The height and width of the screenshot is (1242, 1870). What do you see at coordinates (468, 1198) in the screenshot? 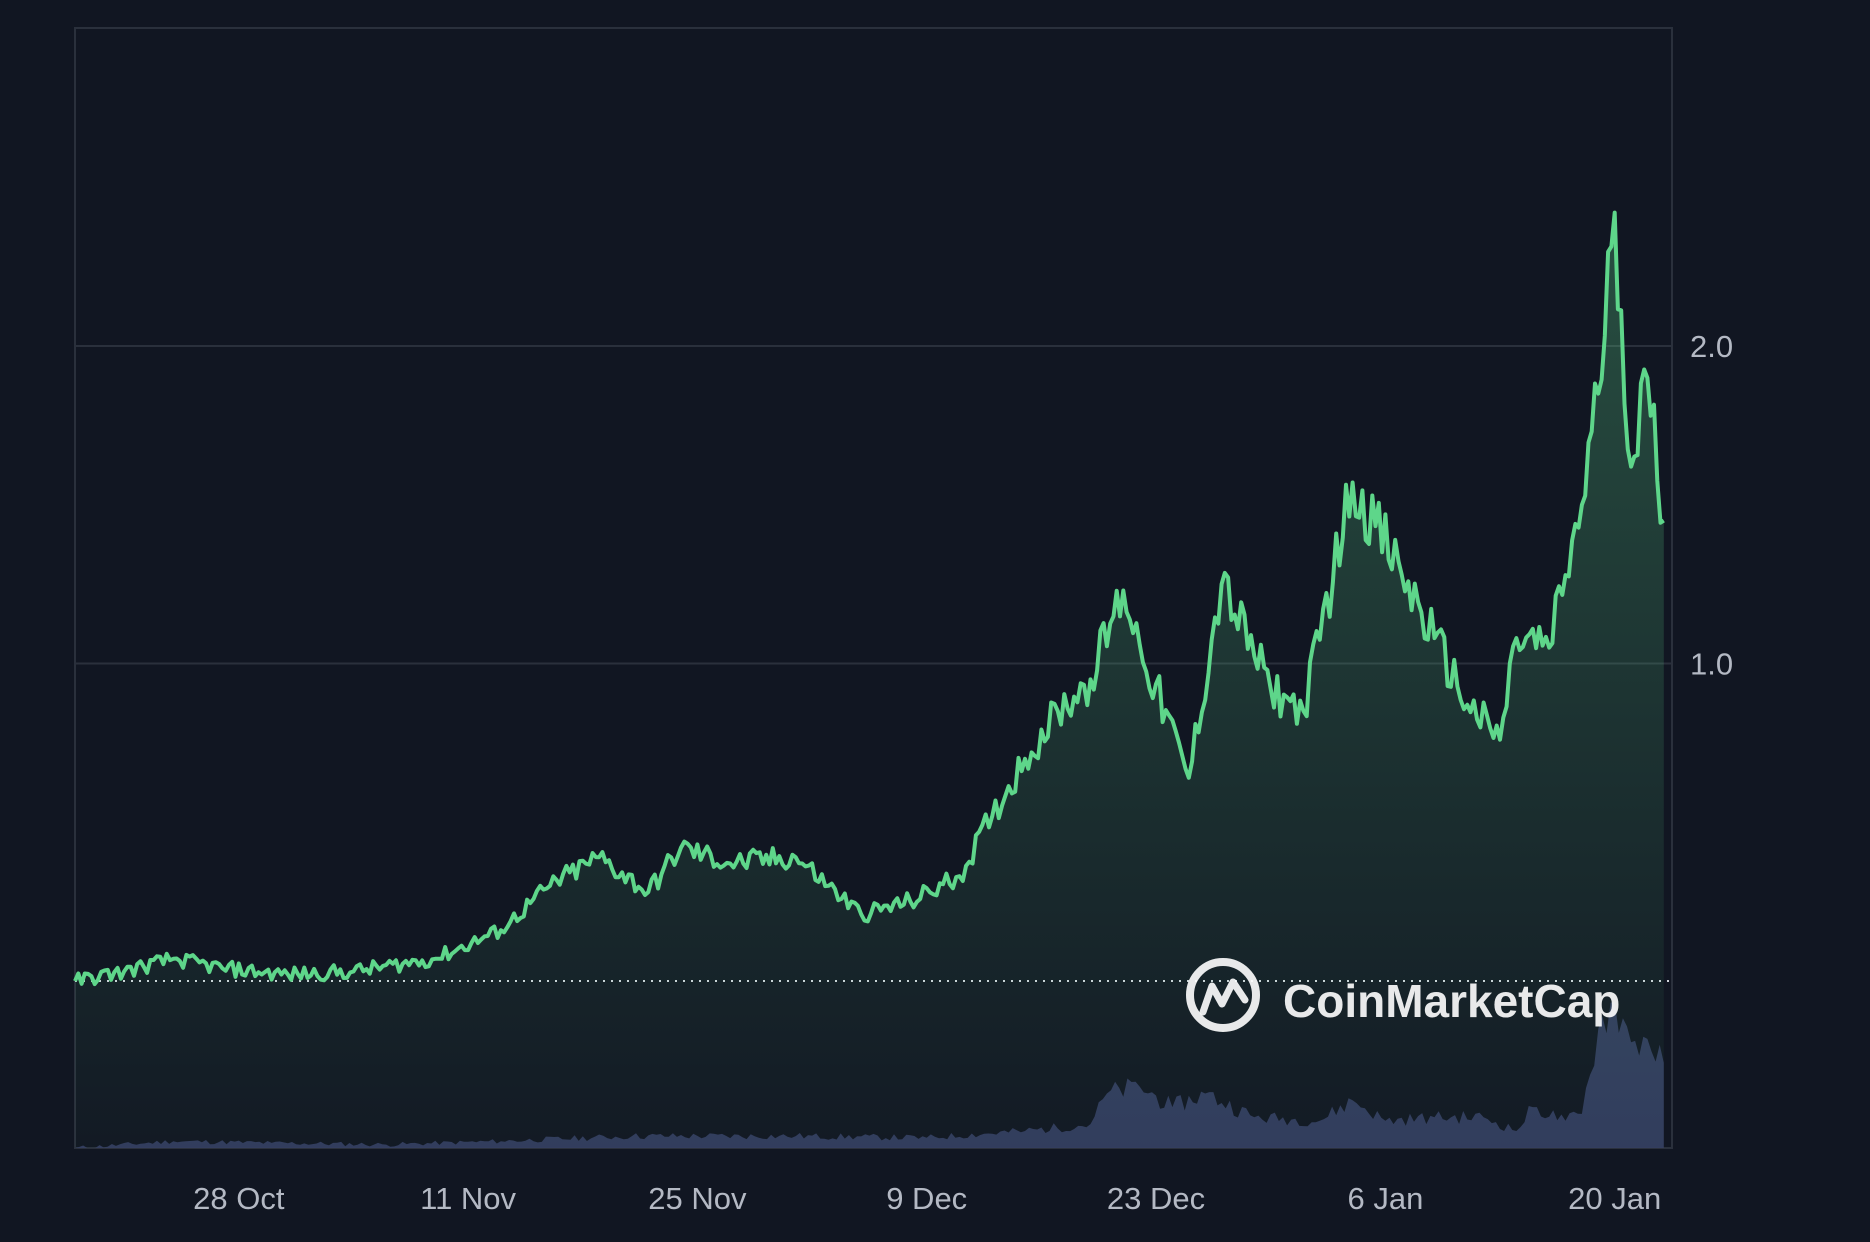
I see `x-tick-label: 11 Nov` at bounding box center [468, 1198].